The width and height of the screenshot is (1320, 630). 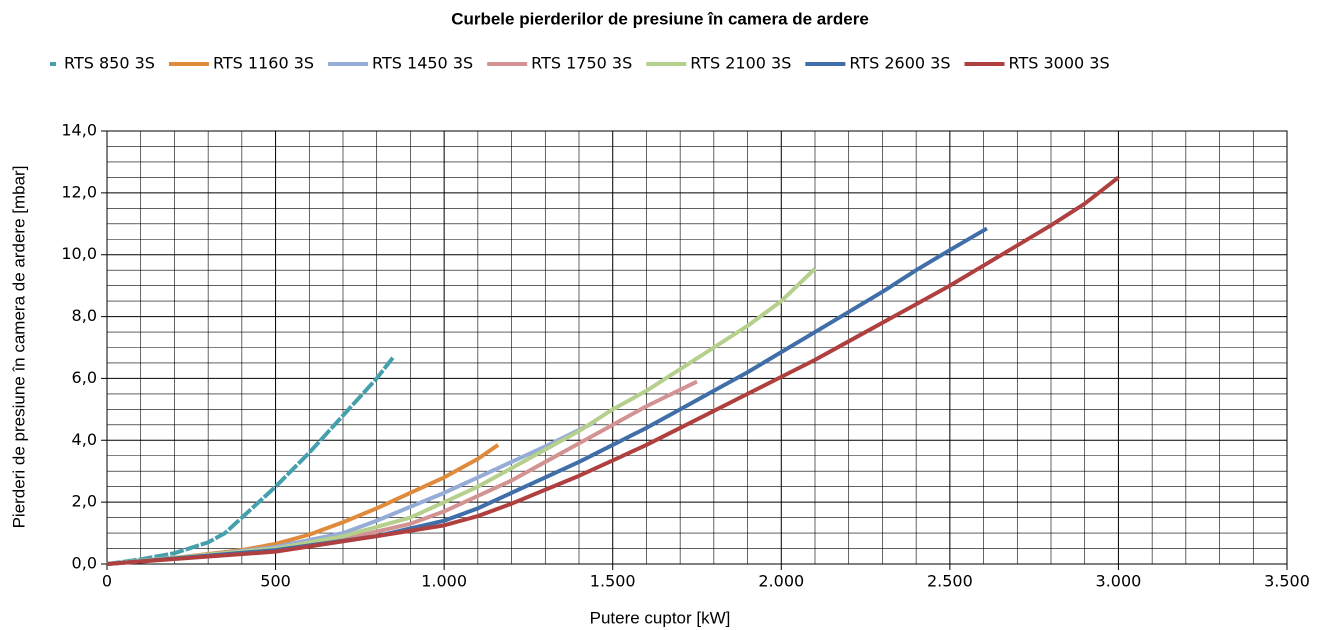 I want to click on y-tick-label: 4,0, so click(x=84, y=439).